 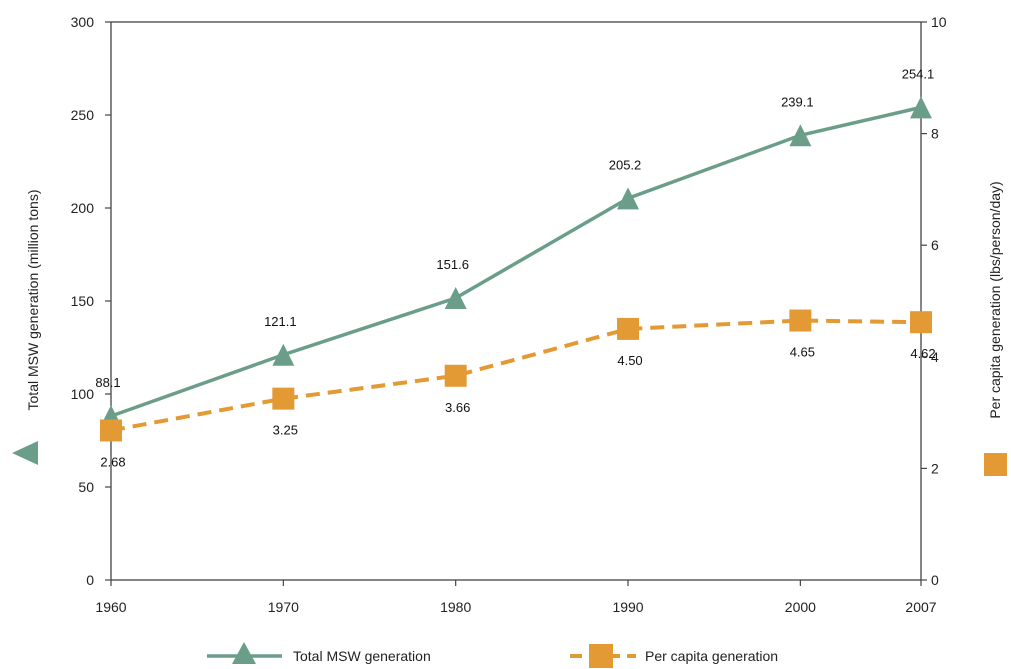 I want to click on left-axis-ticks: 0 50 100 150 200 250 300, so click(x=91, y=301).